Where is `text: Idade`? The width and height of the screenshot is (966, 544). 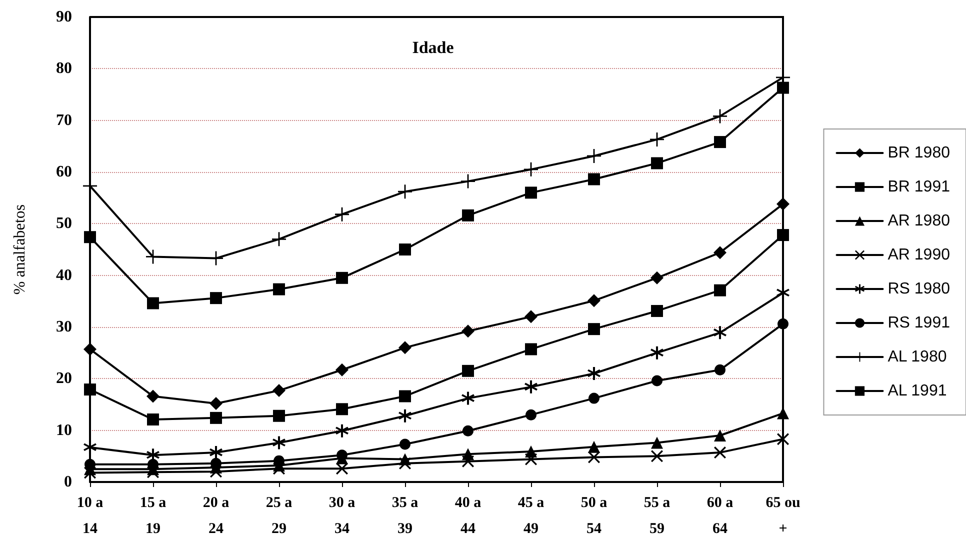 text: Idade is located at coordinates (433, 47).